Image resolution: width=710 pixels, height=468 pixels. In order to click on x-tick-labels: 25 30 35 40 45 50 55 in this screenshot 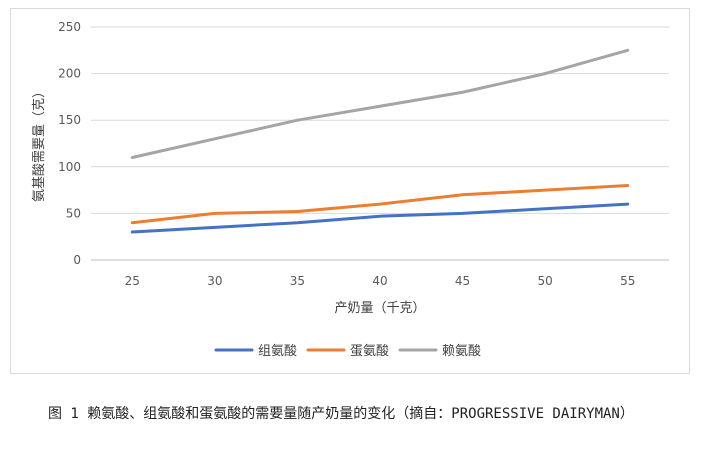, I will do `click(380, 281)`.